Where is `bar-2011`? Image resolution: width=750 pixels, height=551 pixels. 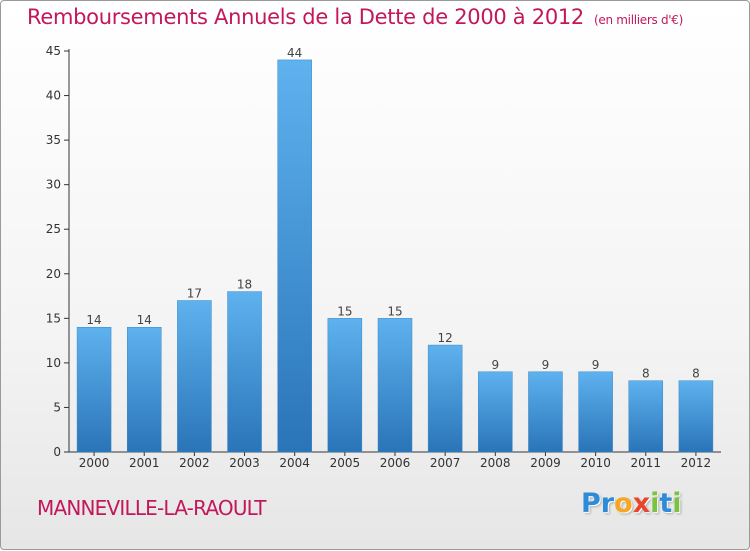
bar-2011 is located at coordinates (646, 416).